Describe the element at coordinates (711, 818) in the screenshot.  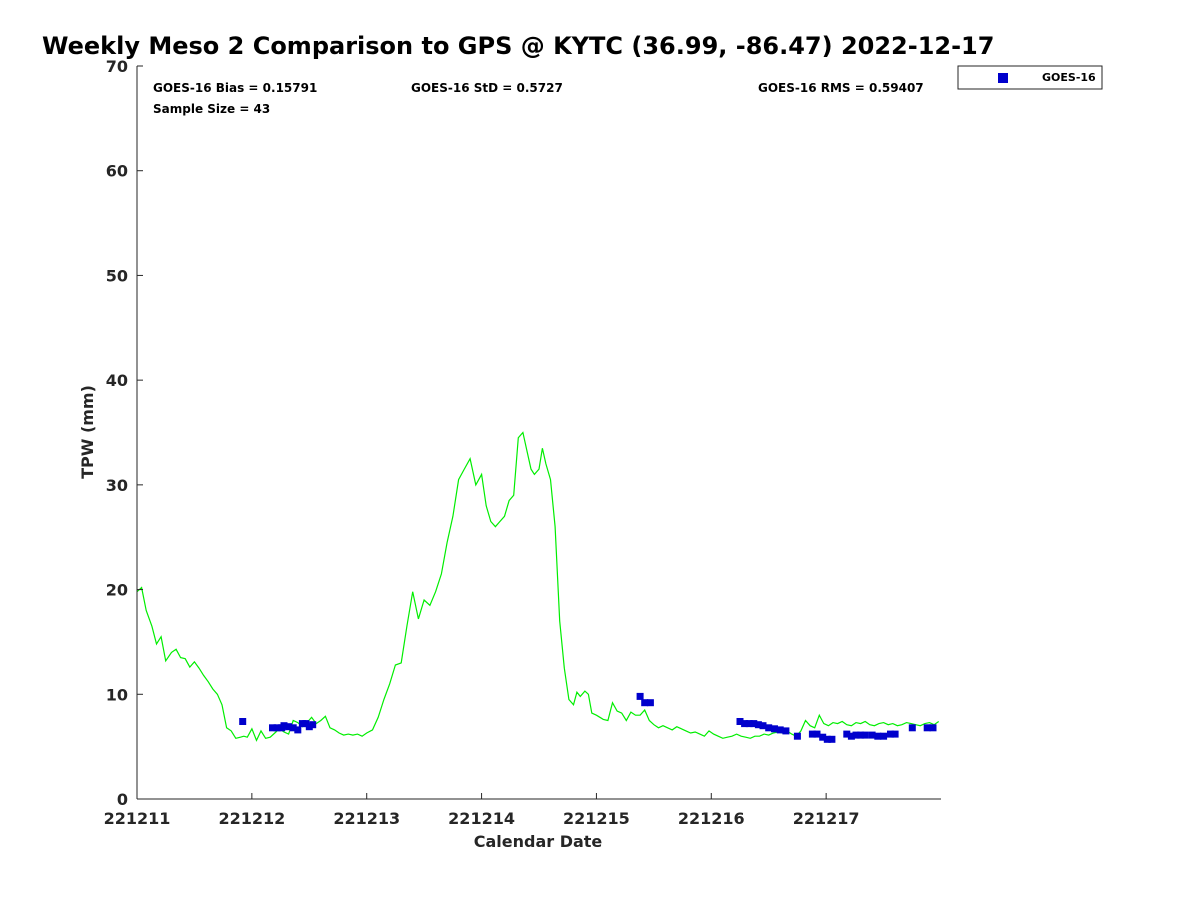
I see `x-tick-label: 221216` at that location.